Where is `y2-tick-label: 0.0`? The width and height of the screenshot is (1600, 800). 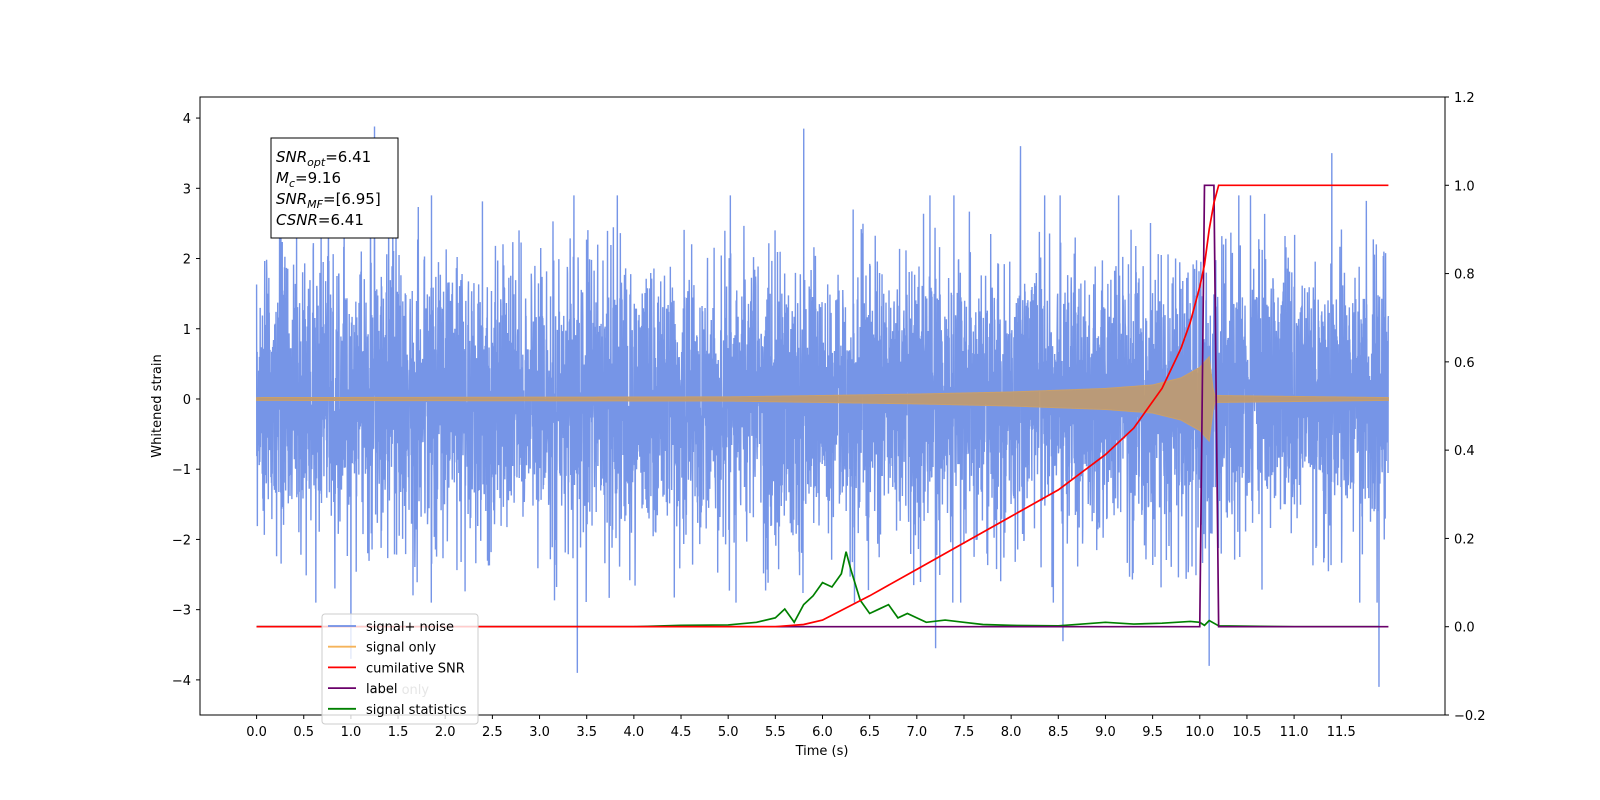 y2-tick-label: 0.0 is located at coordinates (1464, 628).